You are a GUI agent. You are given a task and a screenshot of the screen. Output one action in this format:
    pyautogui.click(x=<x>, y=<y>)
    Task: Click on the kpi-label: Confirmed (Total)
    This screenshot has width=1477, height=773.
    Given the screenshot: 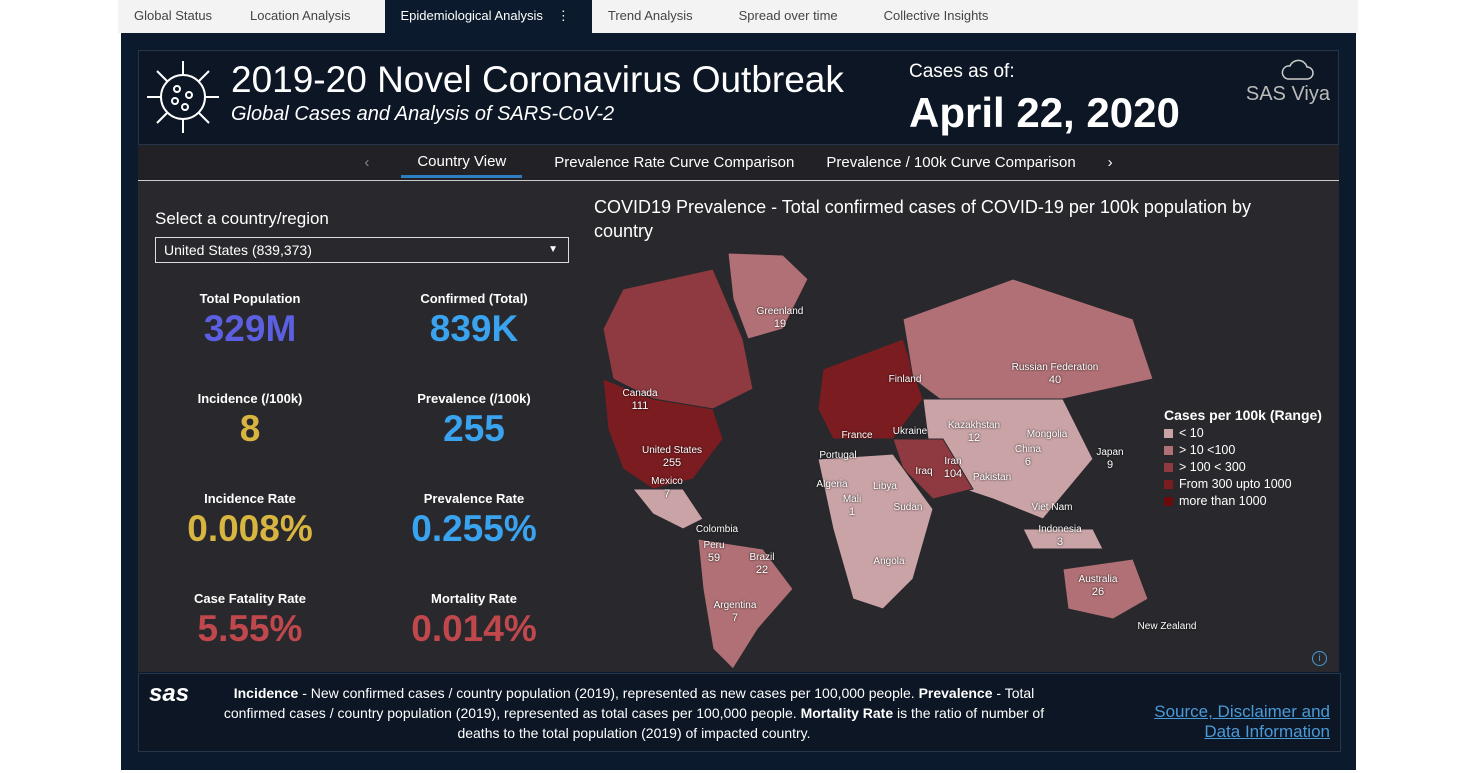 What is the action you would take?
    pyautogui.click(x=474, y=298)
    